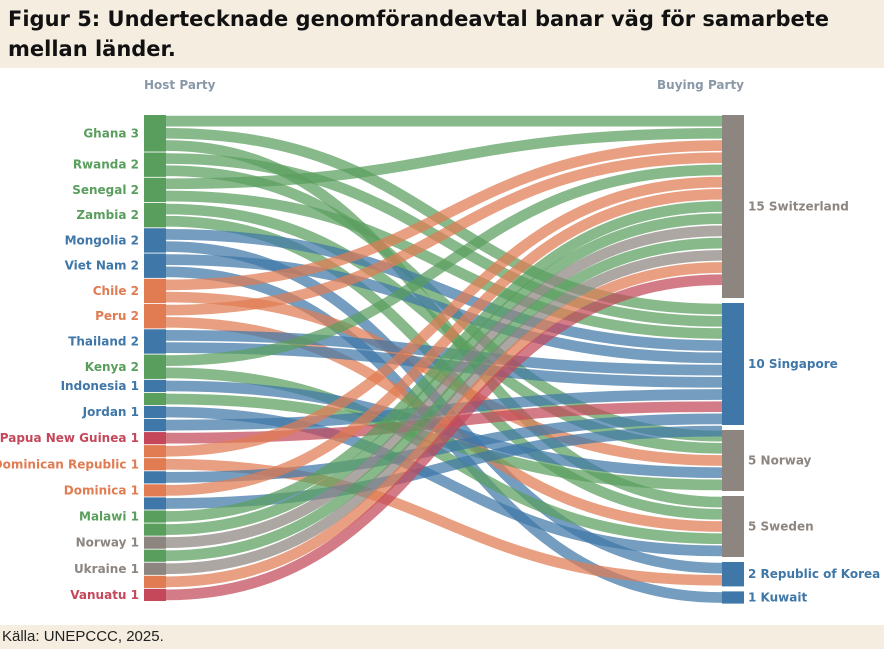 The height and width of the screenshot is (649, 884). Describe the element at coordinates (106, 165) in the screenshot. I see `host-label: Rwanda 2` at that location.